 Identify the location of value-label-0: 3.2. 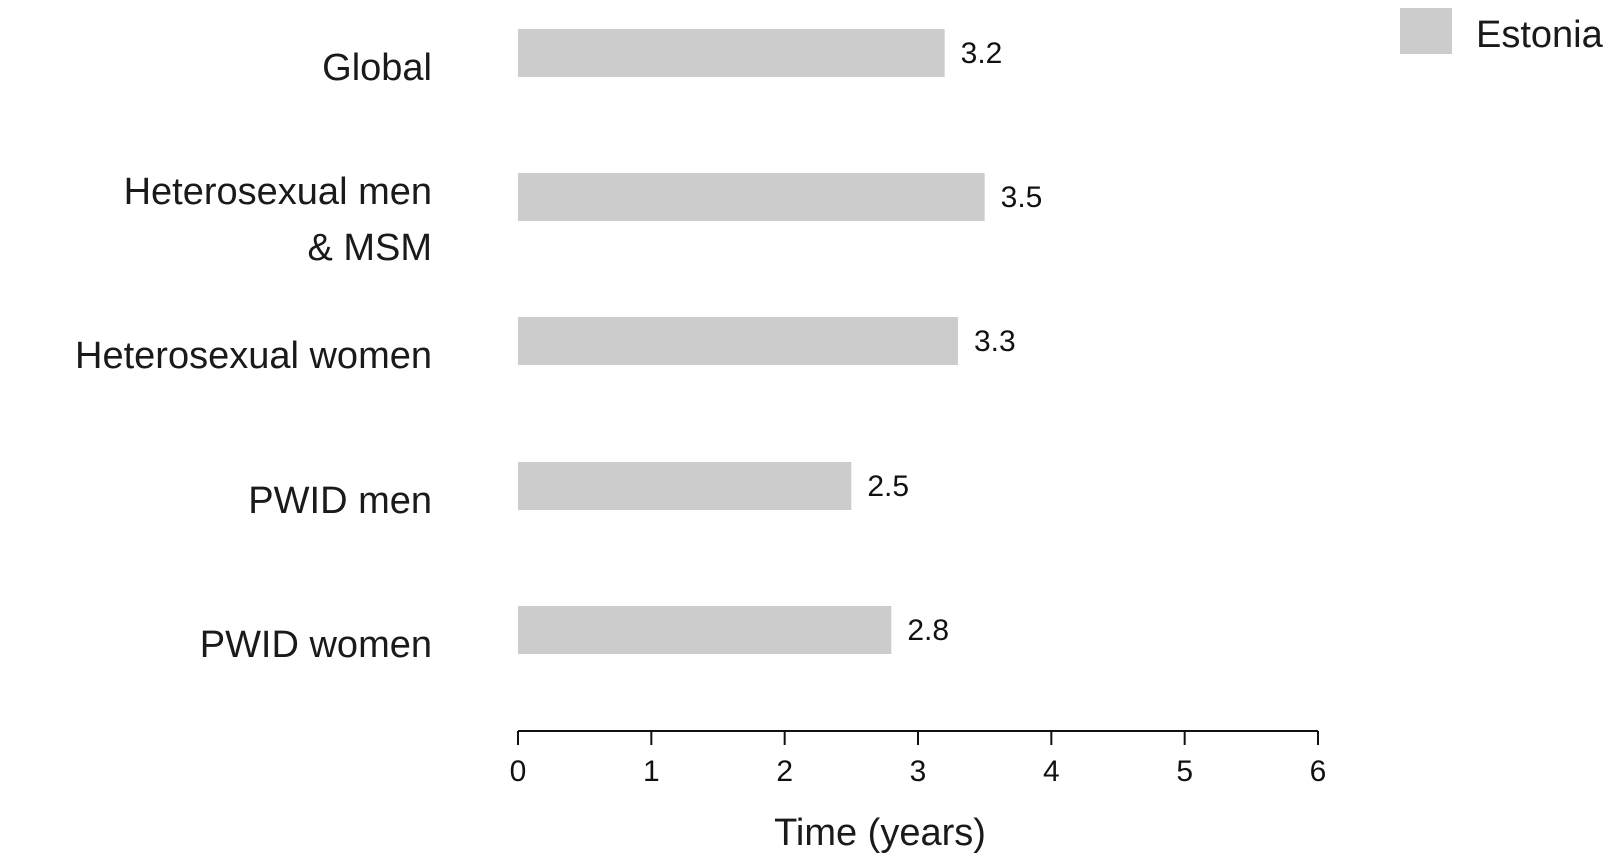
(982, 53).